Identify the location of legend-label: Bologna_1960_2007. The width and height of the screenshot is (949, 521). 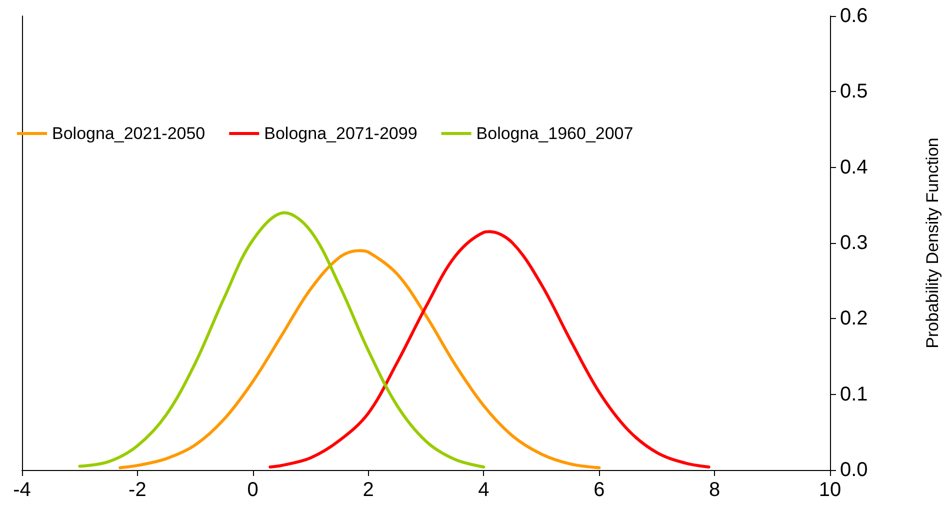
(555, 133).